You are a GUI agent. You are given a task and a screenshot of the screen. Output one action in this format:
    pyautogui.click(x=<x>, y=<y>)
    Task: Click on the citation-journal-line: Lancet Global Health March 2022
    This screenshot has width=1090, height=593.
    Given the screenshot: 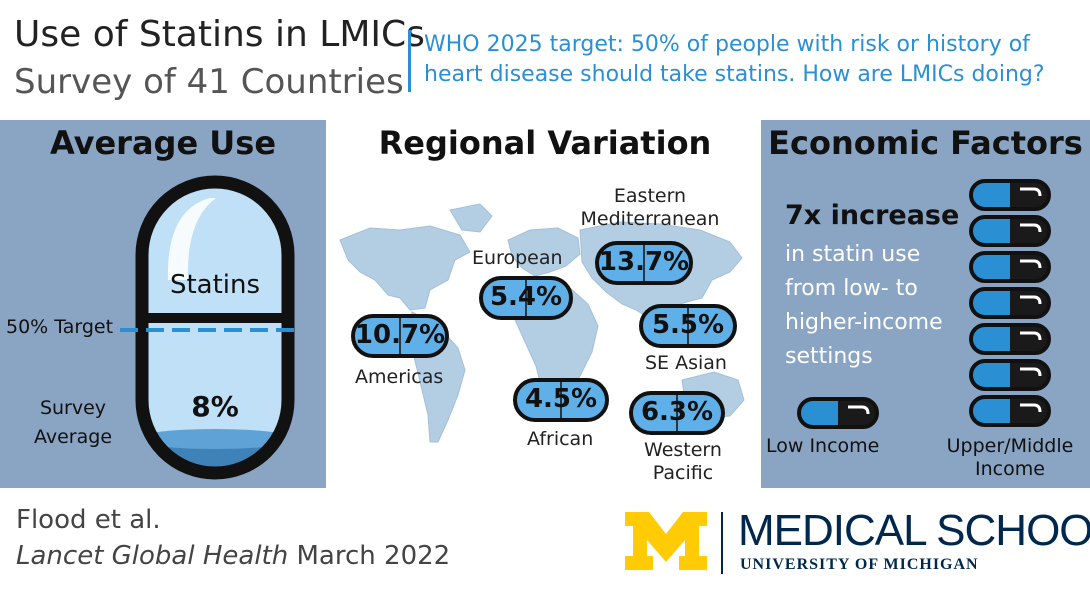 What is the action you would take?
    pyautogui.click(x=233, y=556)
    